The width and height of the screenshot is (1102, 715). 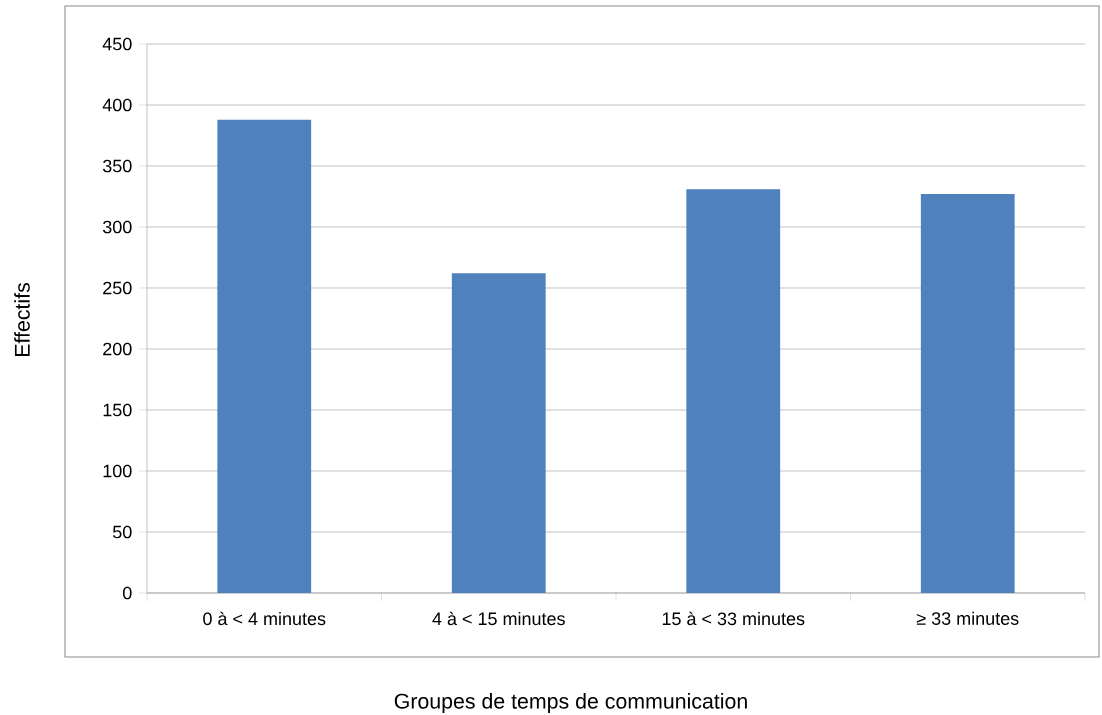 I want to click on y-tick-label: 450, so click(x=117, y=44).